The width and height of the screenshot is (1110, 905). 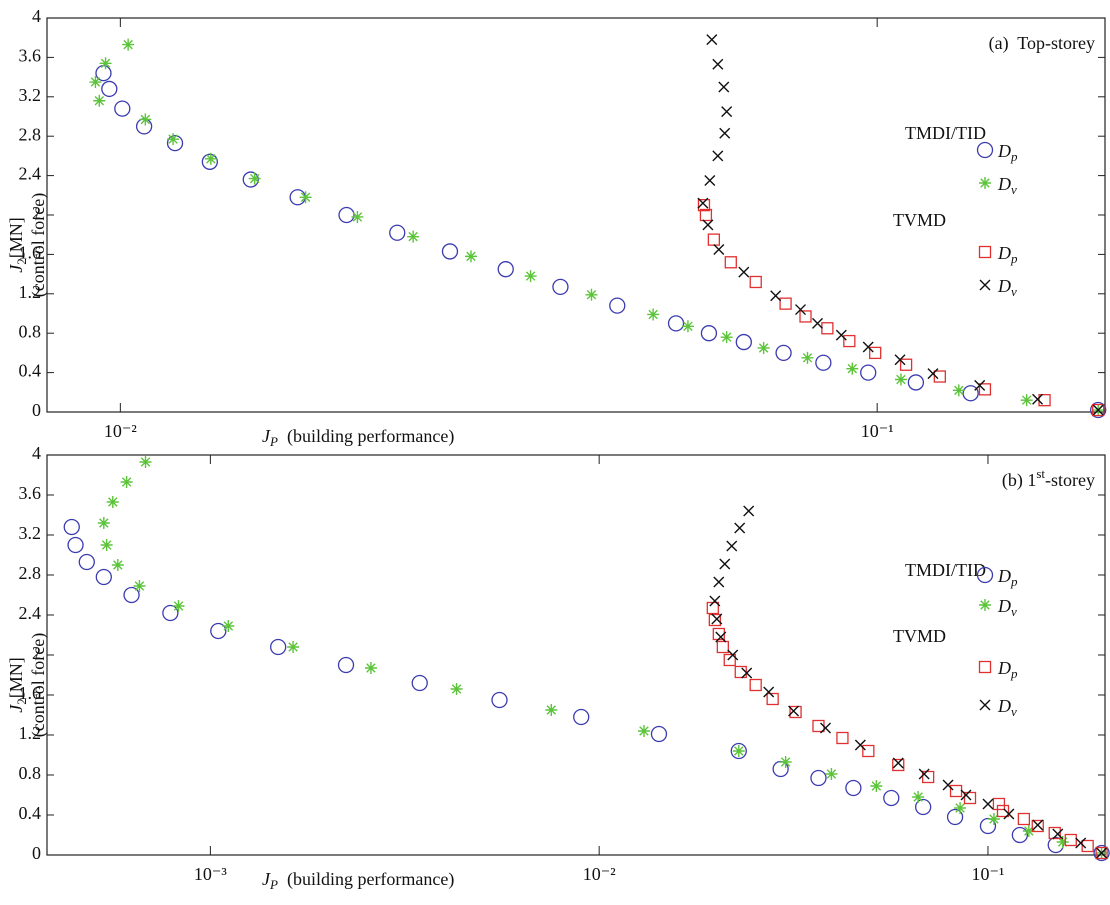 I want to click on x-axis-label: JP (building performance), so click(x=358, y=437).